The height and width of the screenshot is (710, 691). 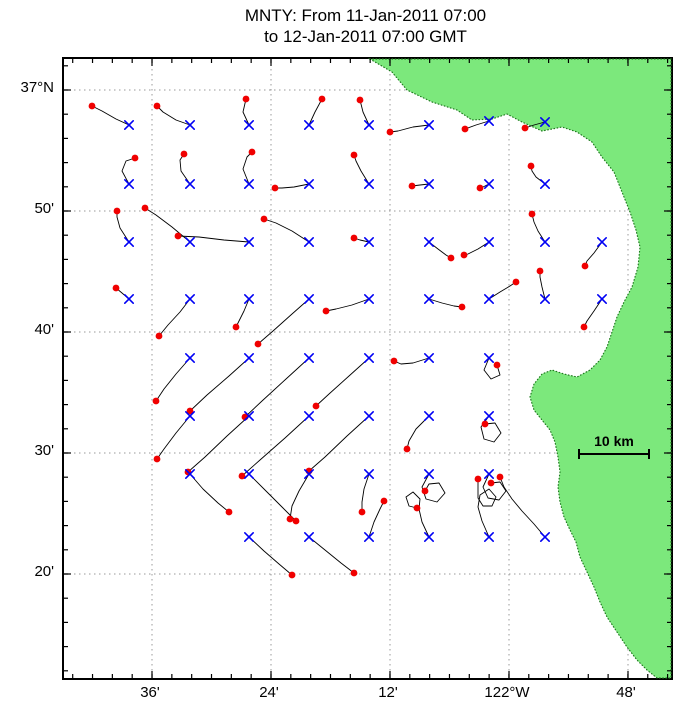 What do you see at coordinates (614, 441) in the screenshot?
I see `scale-bar-label: 10 km` at bounding box center [614, 441].